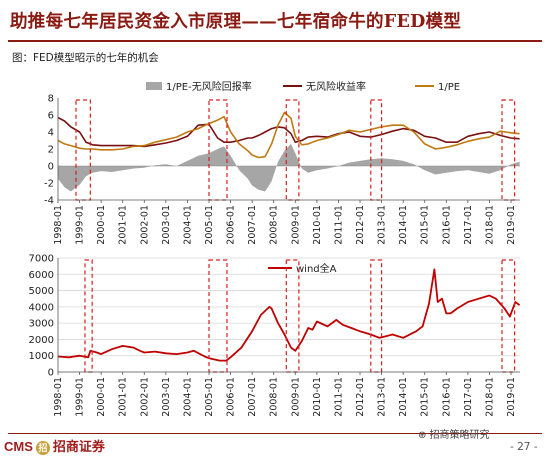 The image size is (550, 456). I want to click on footer-divider, so click(275, 433).